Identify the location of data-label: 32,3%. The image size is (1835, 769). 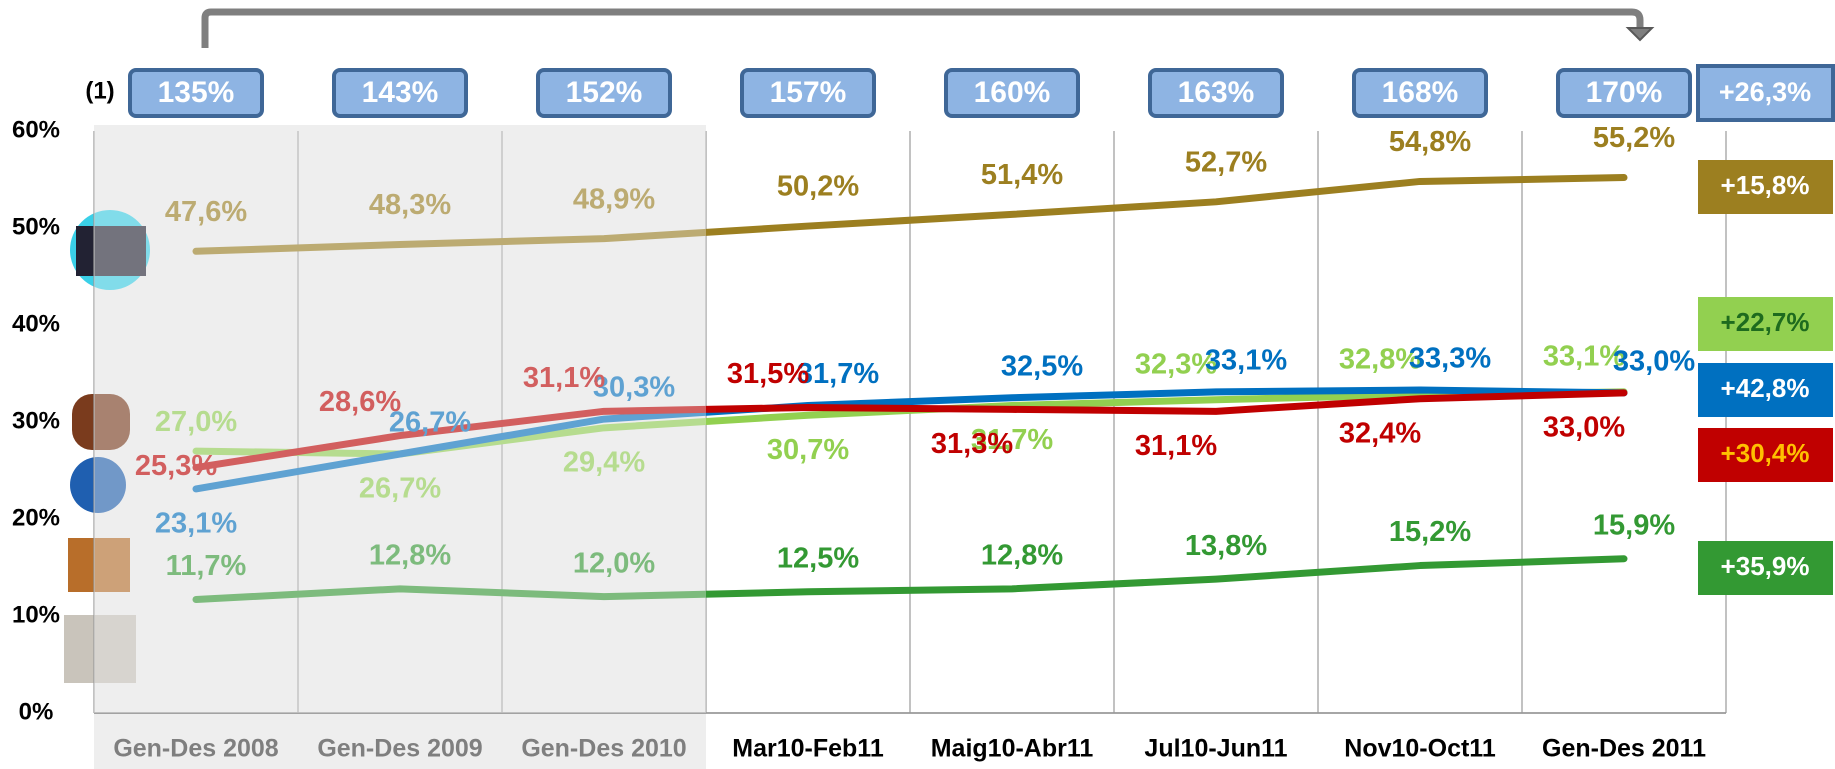
(1176, 364).